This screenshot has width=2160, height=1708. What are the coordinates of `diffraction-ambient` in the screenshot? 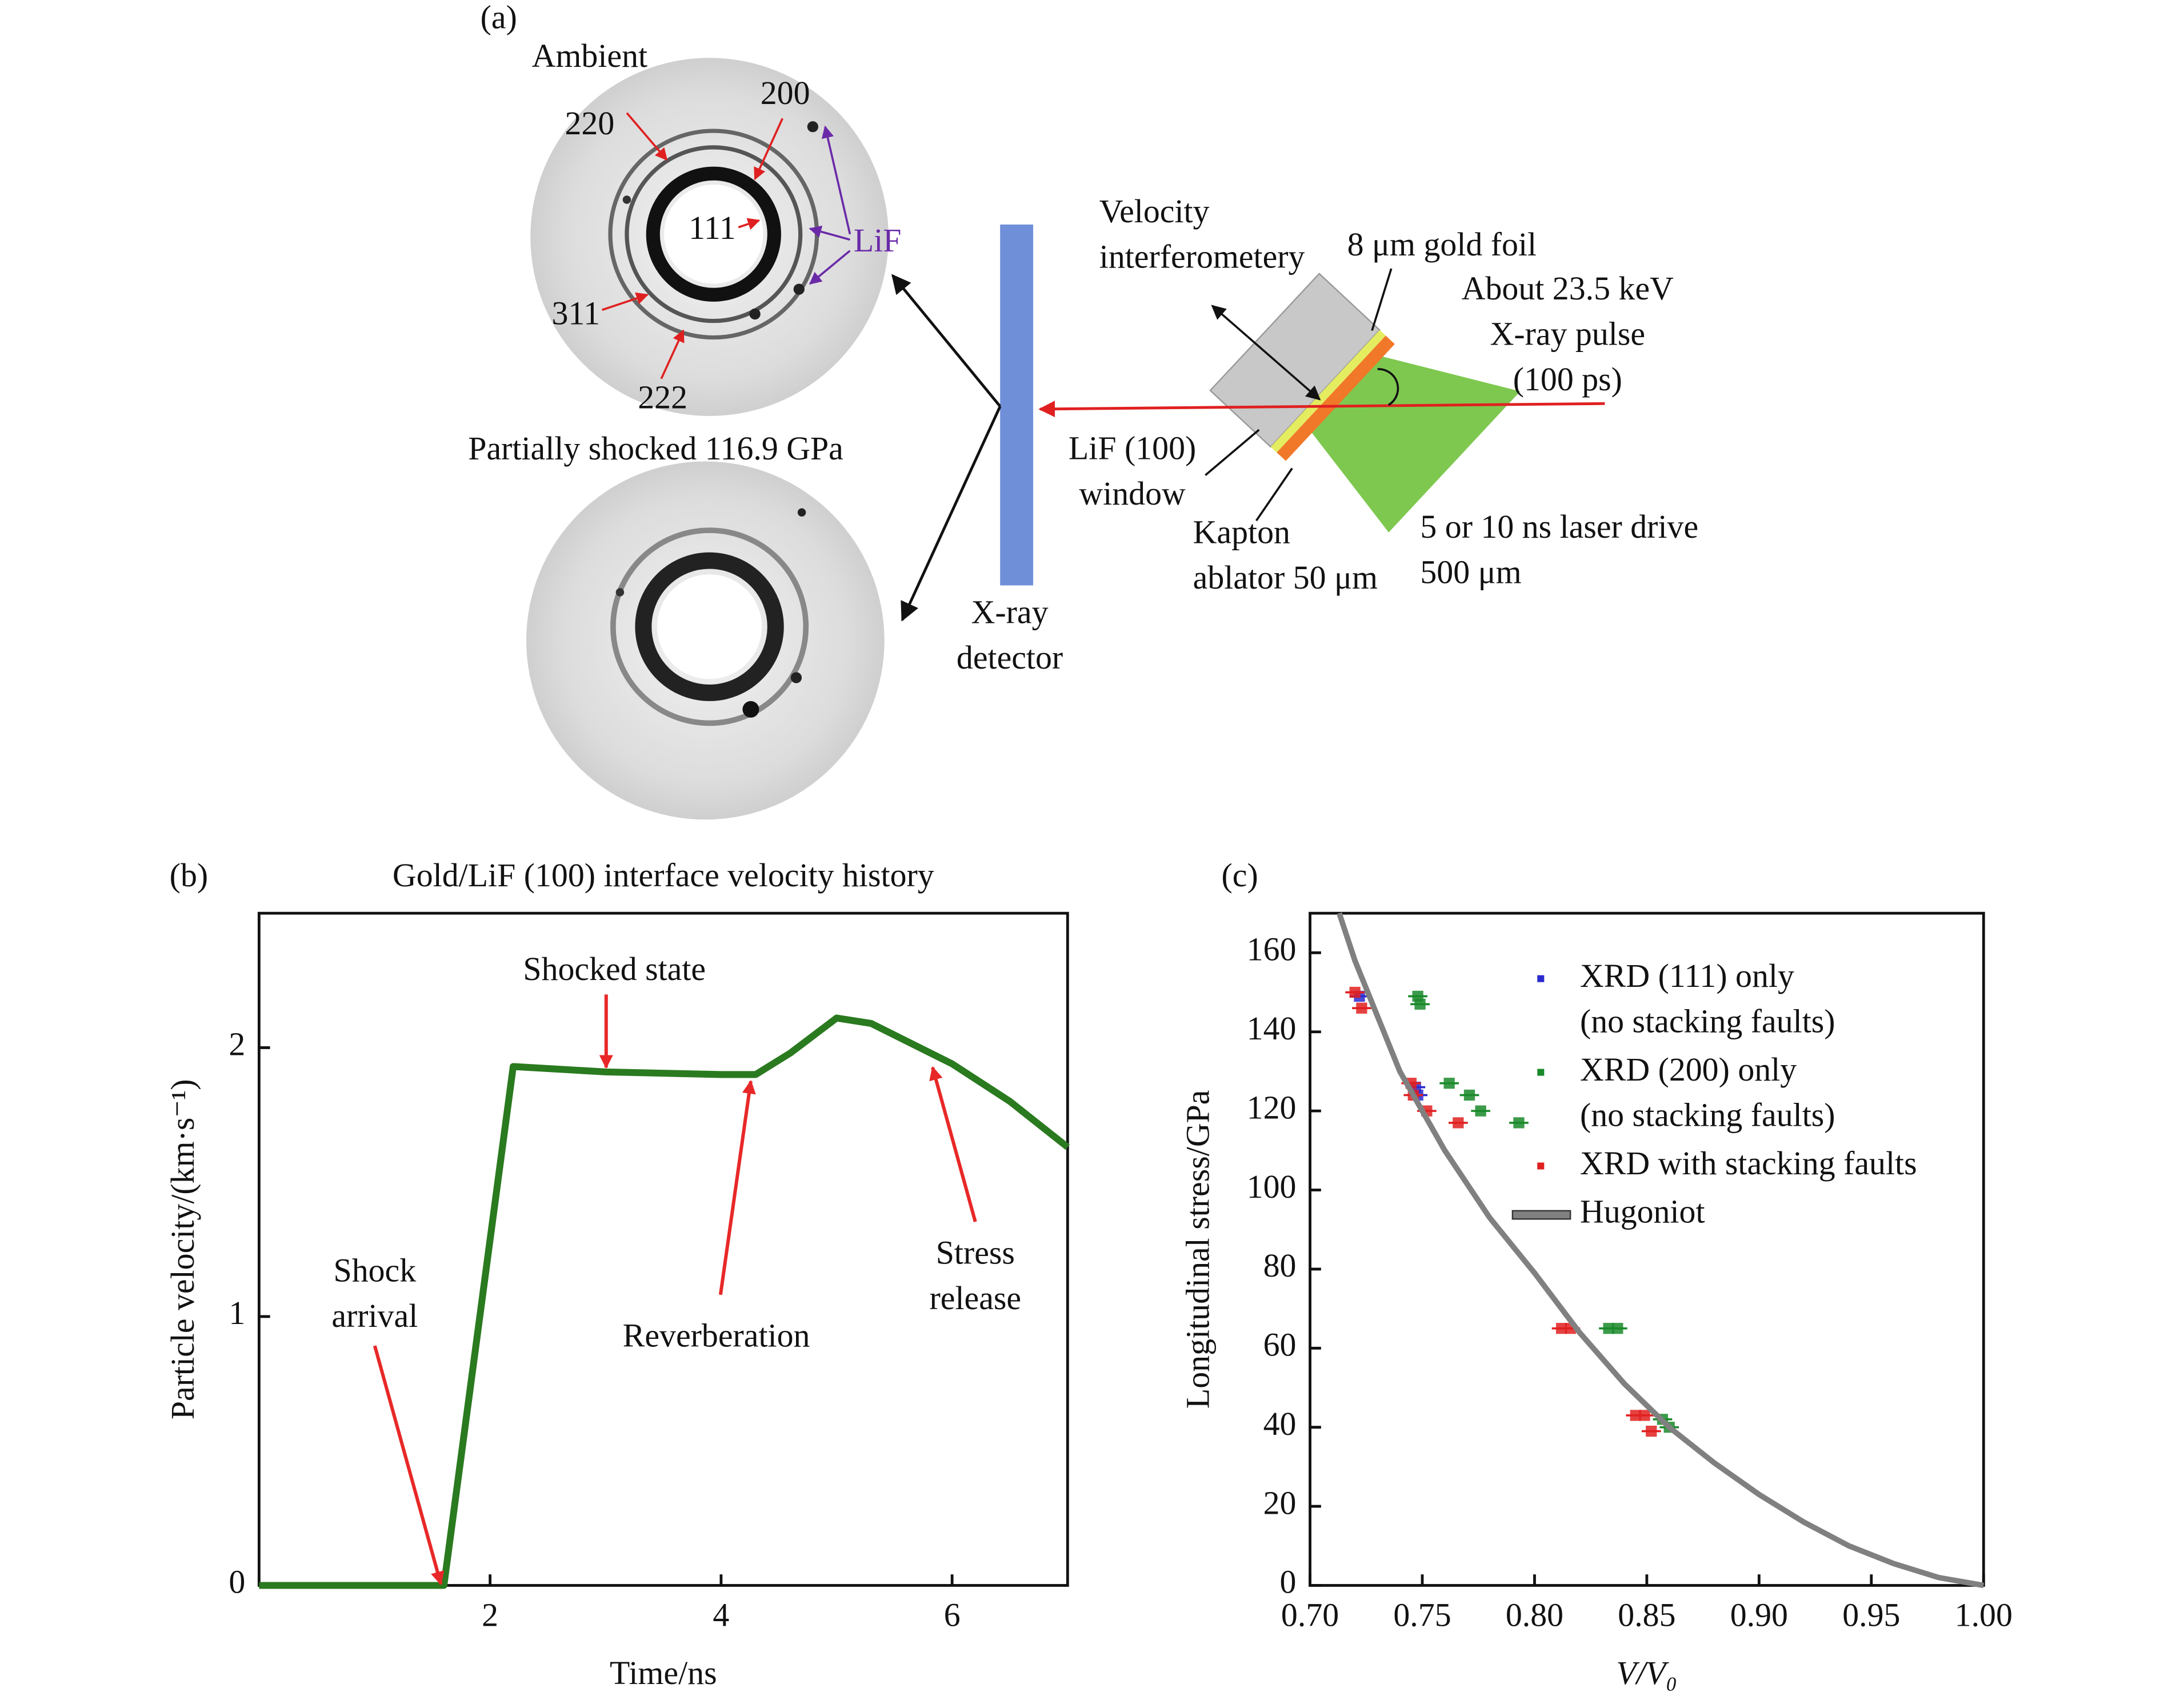 It's located at (709, 237).